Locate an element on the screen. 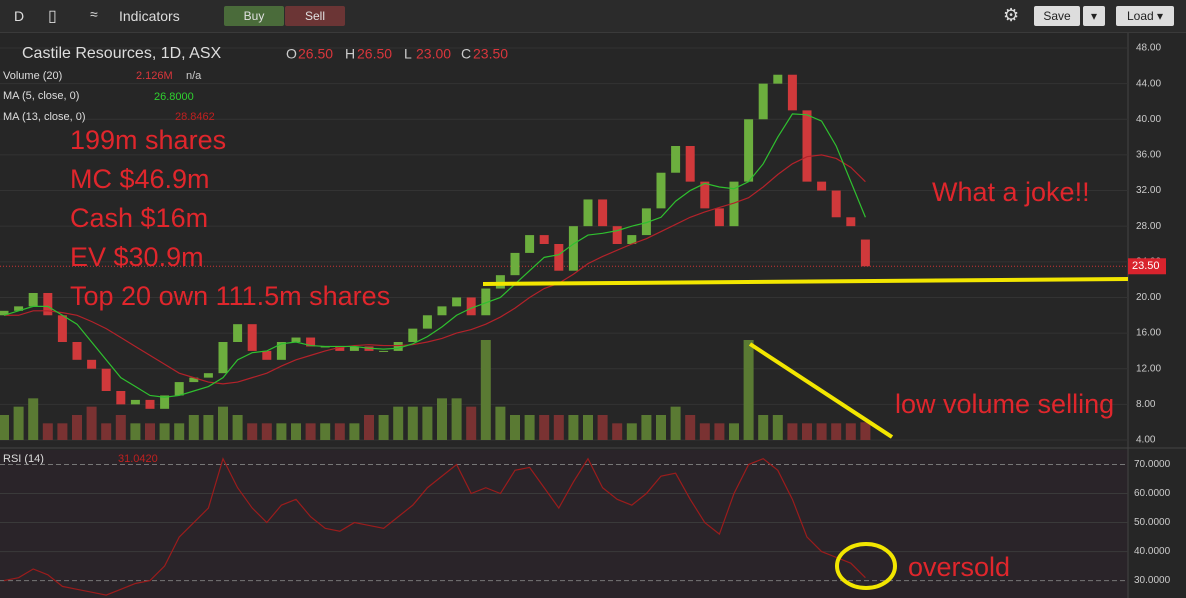 The image size is (1186, 598). annotation-oversold: oversold is located at coordinates (959, 567).